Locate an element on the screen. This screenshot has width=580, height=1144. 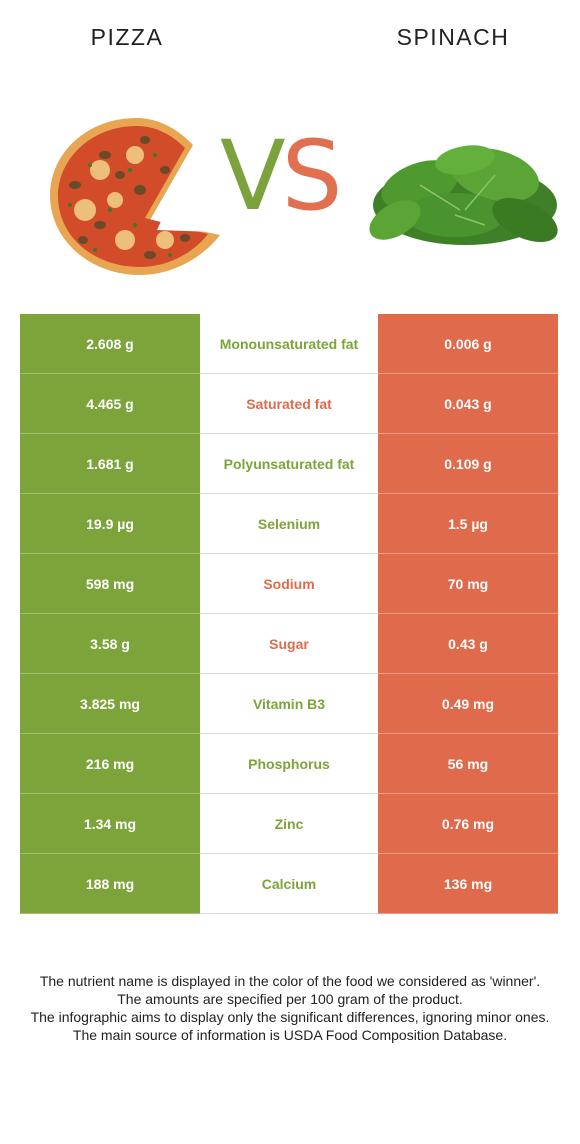
nutrient-name: Phosphorus is located at coordinates (289, 764).